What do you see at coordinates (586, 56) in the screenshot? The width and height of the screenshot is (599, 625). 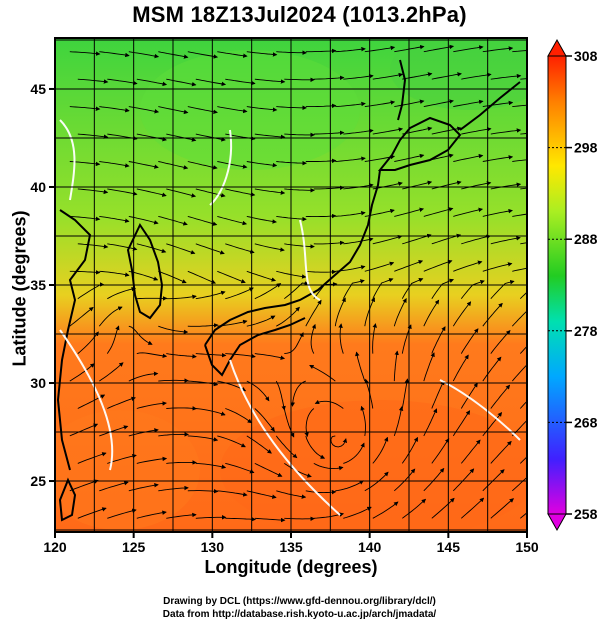 I see `colorbar-tick-label: 308` at bounding box center [586, 56].